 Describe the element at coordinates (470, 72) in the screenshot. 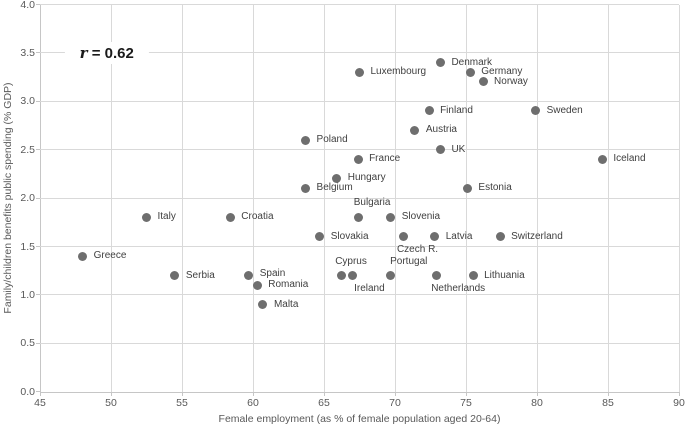

I see `data-point-germany` at that location.